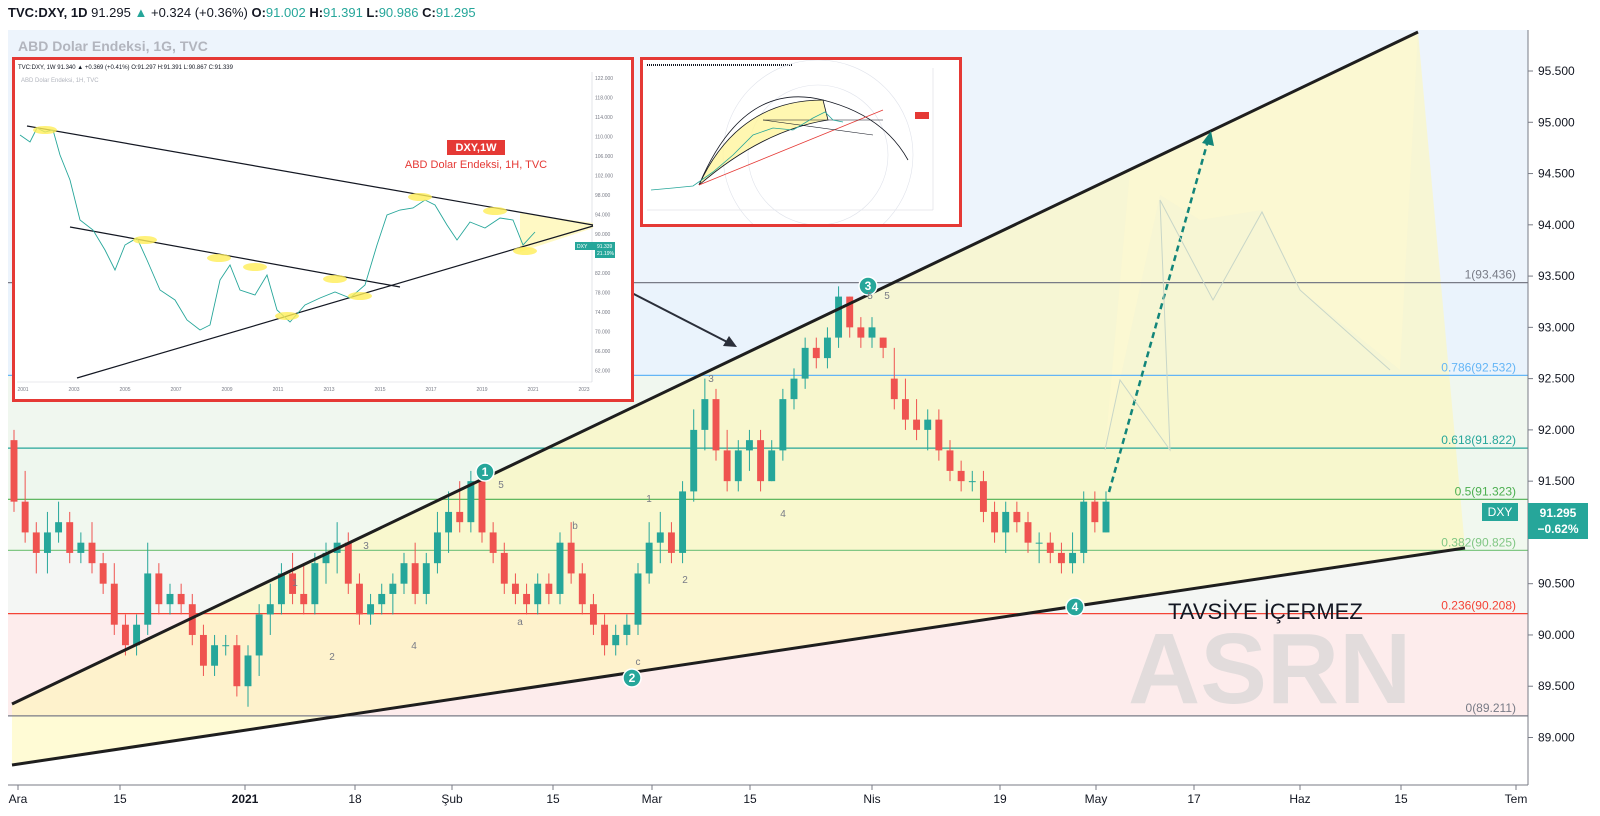 Image resolution: width=1600 pixels, height=816 pixels. Describe the element at coordinates (1478, 606) in the screenshot. I see `fib-level-label: 0.236(90.208)` at that location.